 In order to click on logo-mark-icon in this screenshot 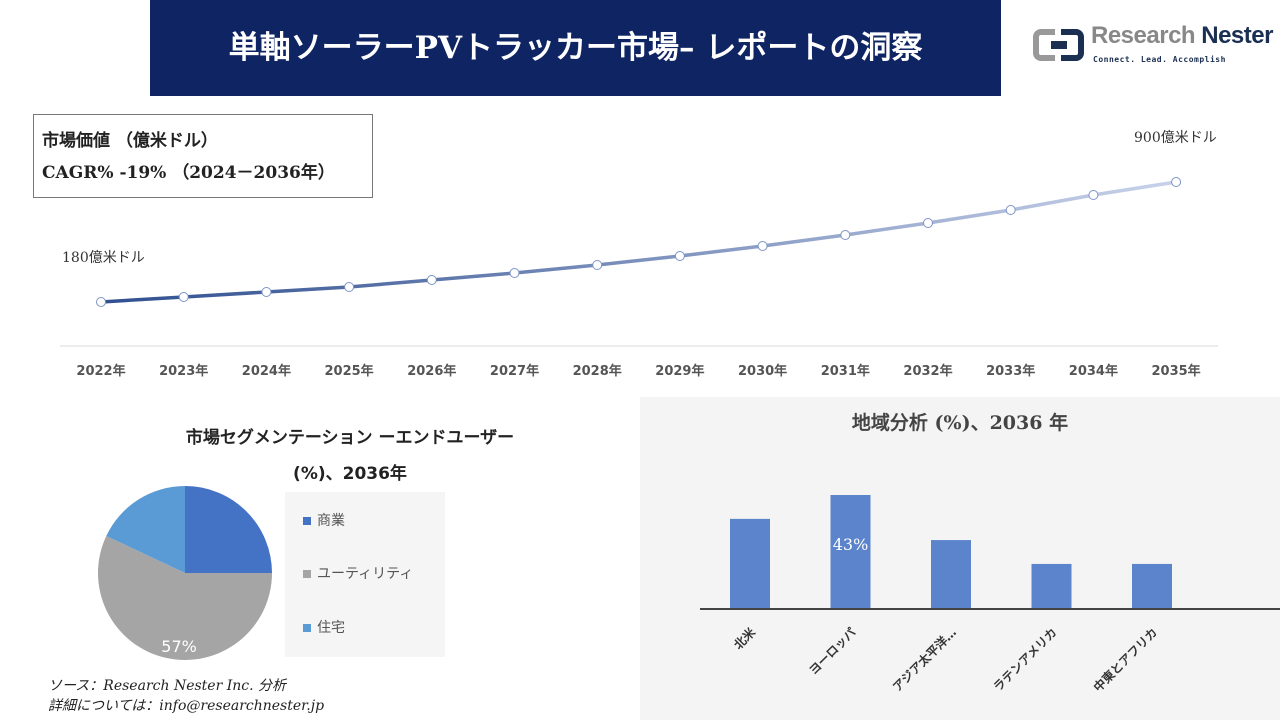, I will do `click(1058, 45)`.